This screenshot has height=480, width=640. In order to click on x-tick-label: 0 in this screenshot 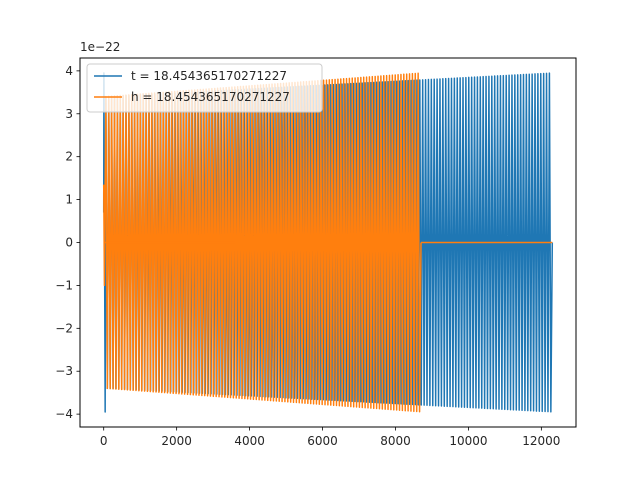, I will do `click(104, 441)`.